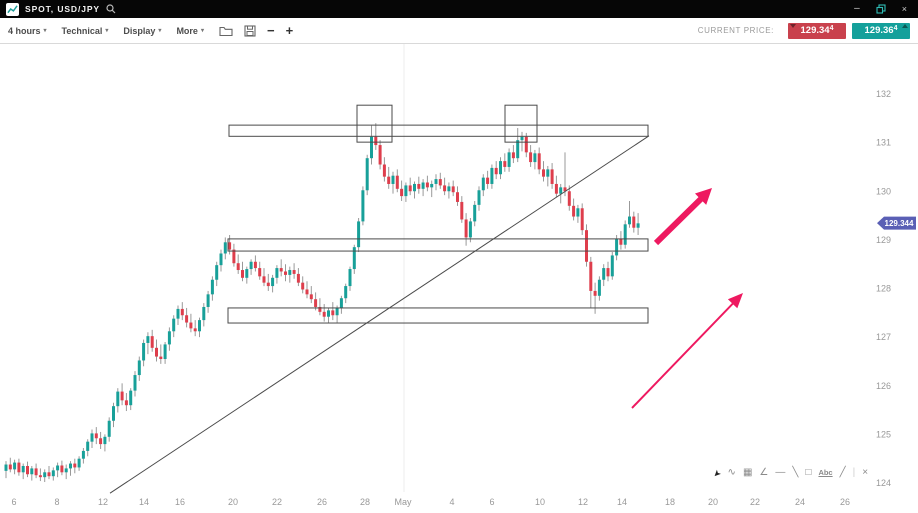 Image resolution: width=918 pixels, height=513 pixels. What do you see at coordinates (795, 472) in the screenshot?
I see `trend-line-tool-icon: ╲` at bounding box center [795, 472].